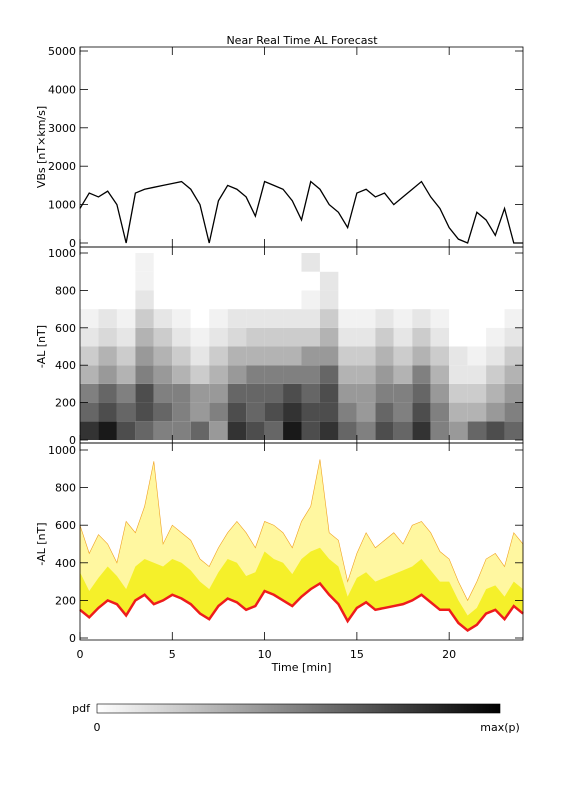 This screenshot has height=796, width=576. Describe the element at coordinates (298, 708) in the screenshot. I see `colorbar` at that location.